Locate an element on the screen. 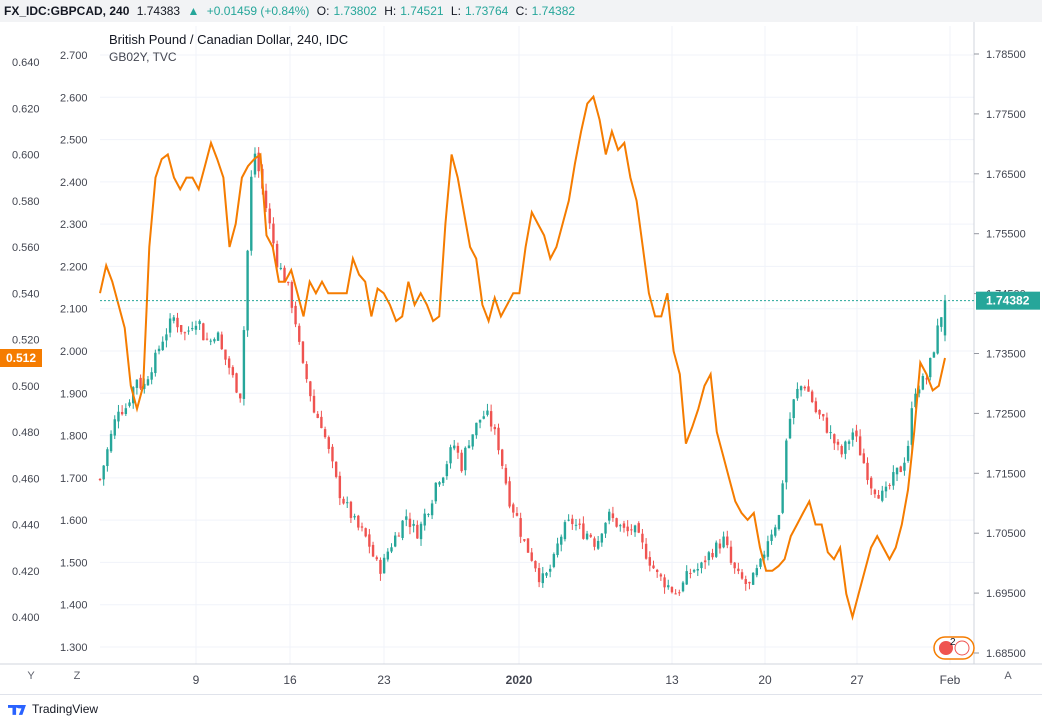 This screenshot has width=1042, height=723. compare-series-legend: GB02Y, TVC is located at coordinates (143, 57).